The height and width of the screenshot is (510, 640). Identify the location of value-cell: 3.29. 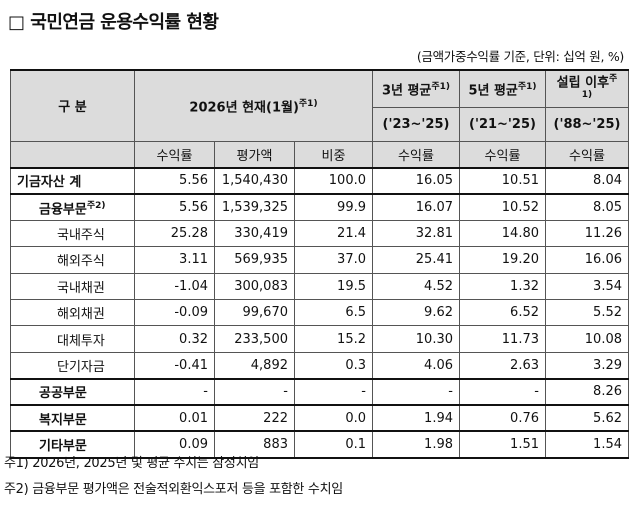
(587, 365).